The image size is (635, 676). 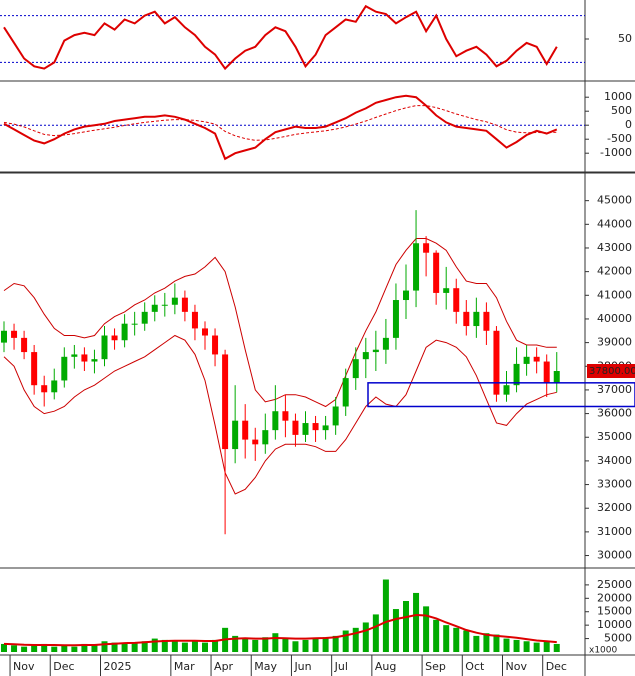 I want to click on y-tick-label: 15000, so click(x=614, y=611).